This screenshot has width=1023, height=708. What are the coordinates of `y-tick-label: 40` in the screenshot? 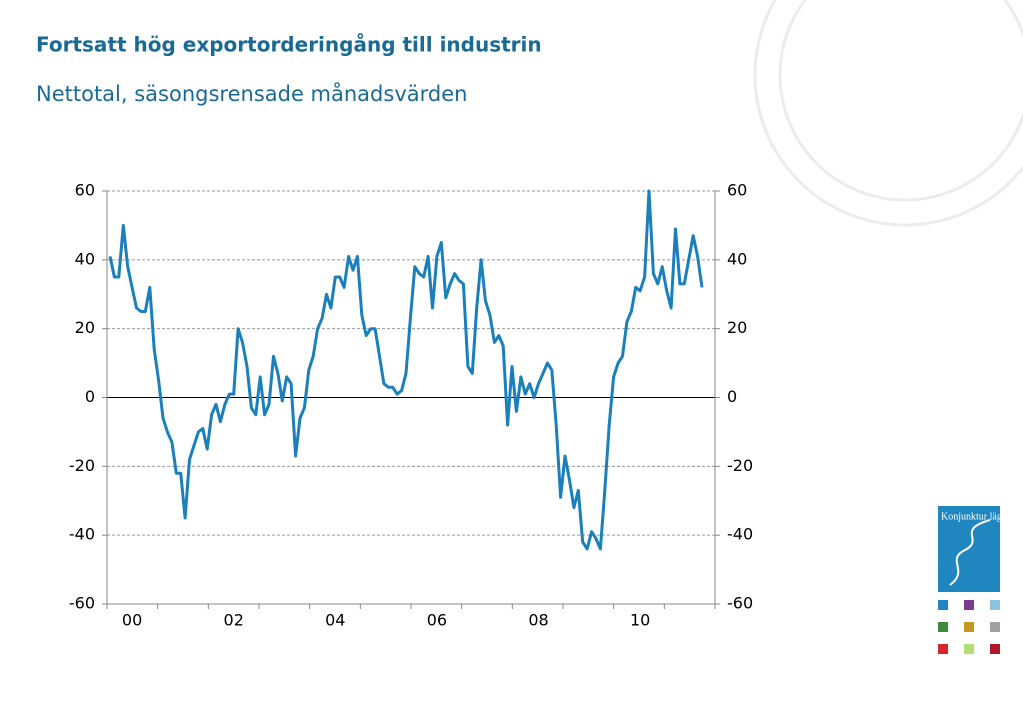 It's located at (85, 258).